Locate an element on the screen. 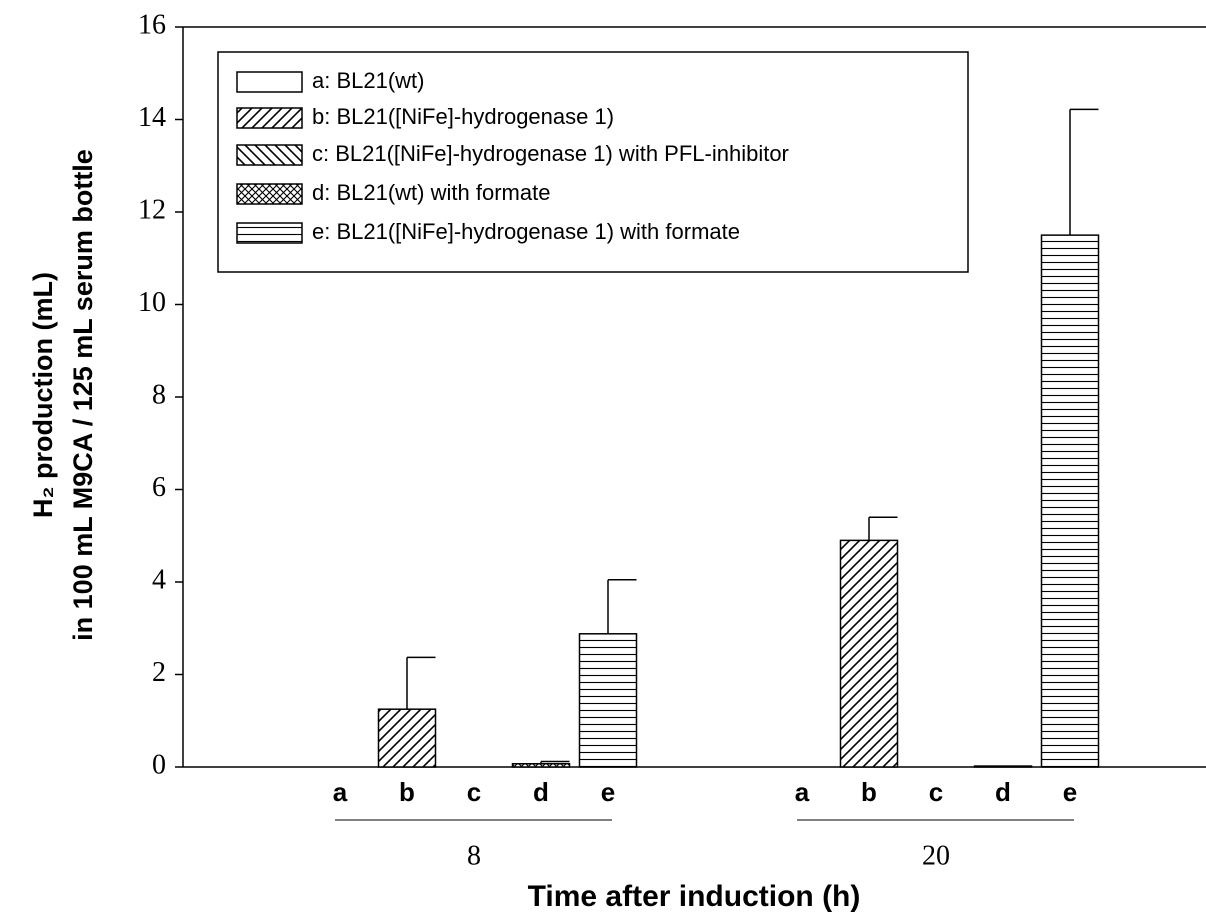  y-tick-label: 4 is located at coordinates (159, 579).